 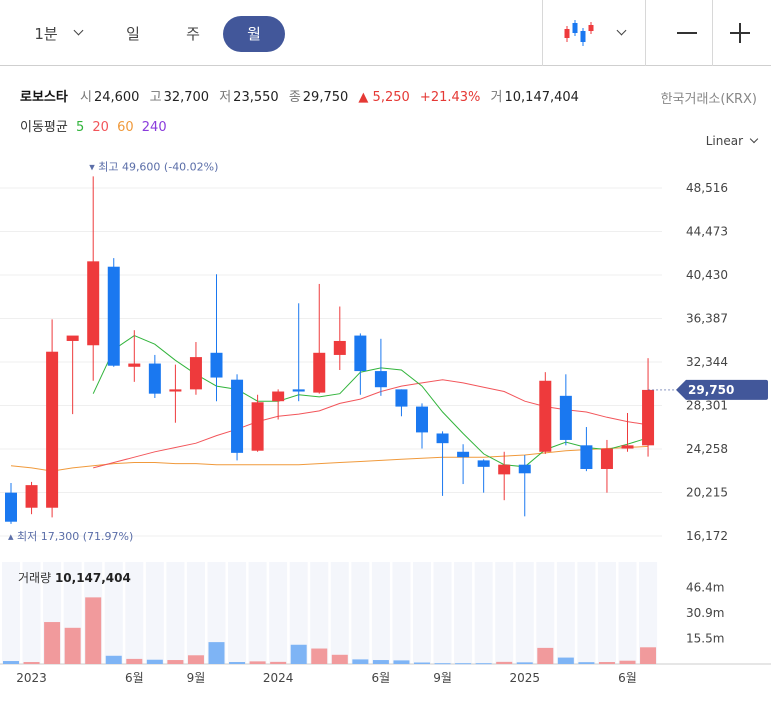 I want to click on exchange-name: 한국거래소(KRX), so click(x=708, y=99).